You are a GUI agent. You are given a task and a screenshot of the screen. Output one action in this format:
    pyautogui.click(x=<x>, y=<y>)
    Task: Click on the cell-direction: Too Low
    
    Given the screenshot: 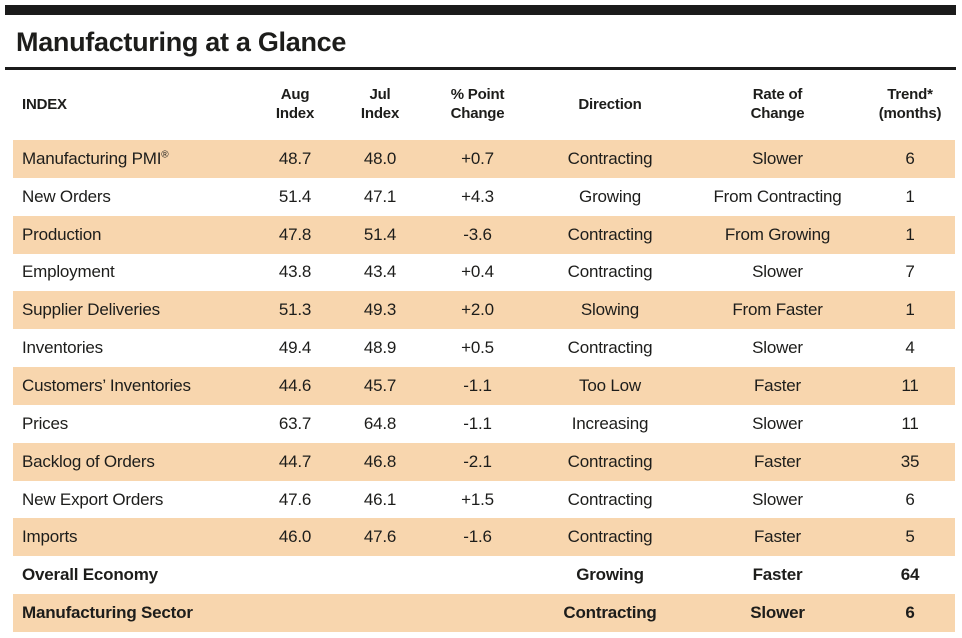 What is the action you would take?
    pyautogui.click(x=610, y=385)
    